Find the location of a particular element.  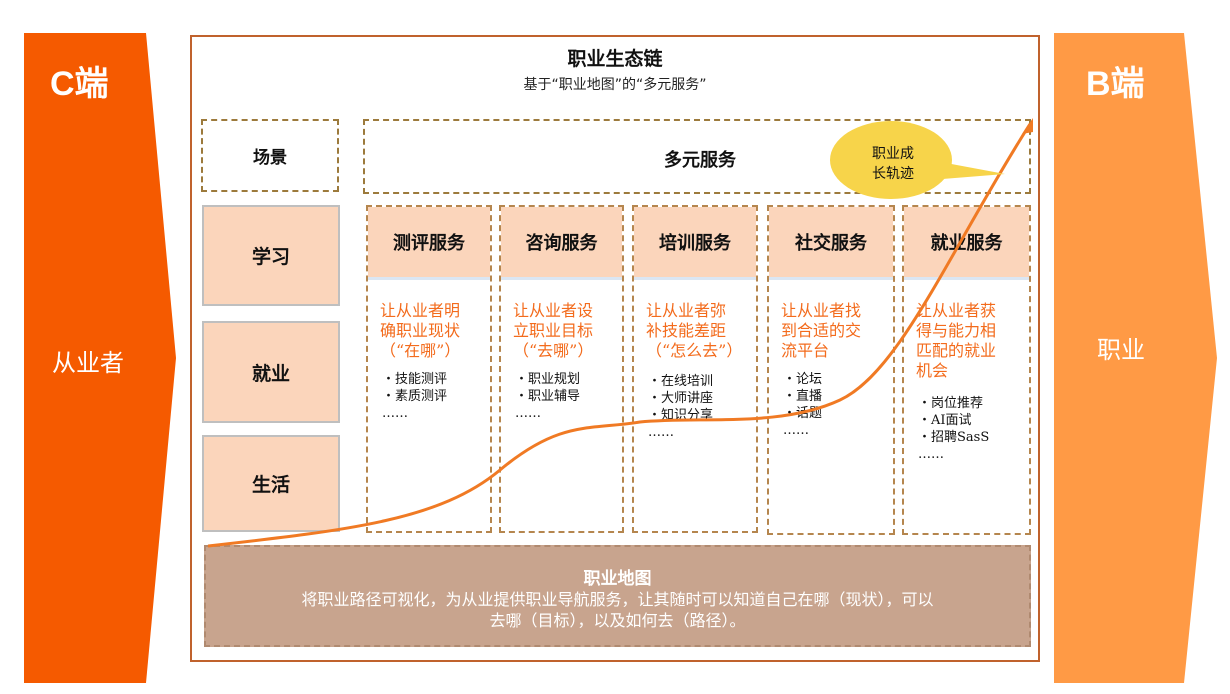

service-title: 测评服务 is located at coordinates (429, 243).